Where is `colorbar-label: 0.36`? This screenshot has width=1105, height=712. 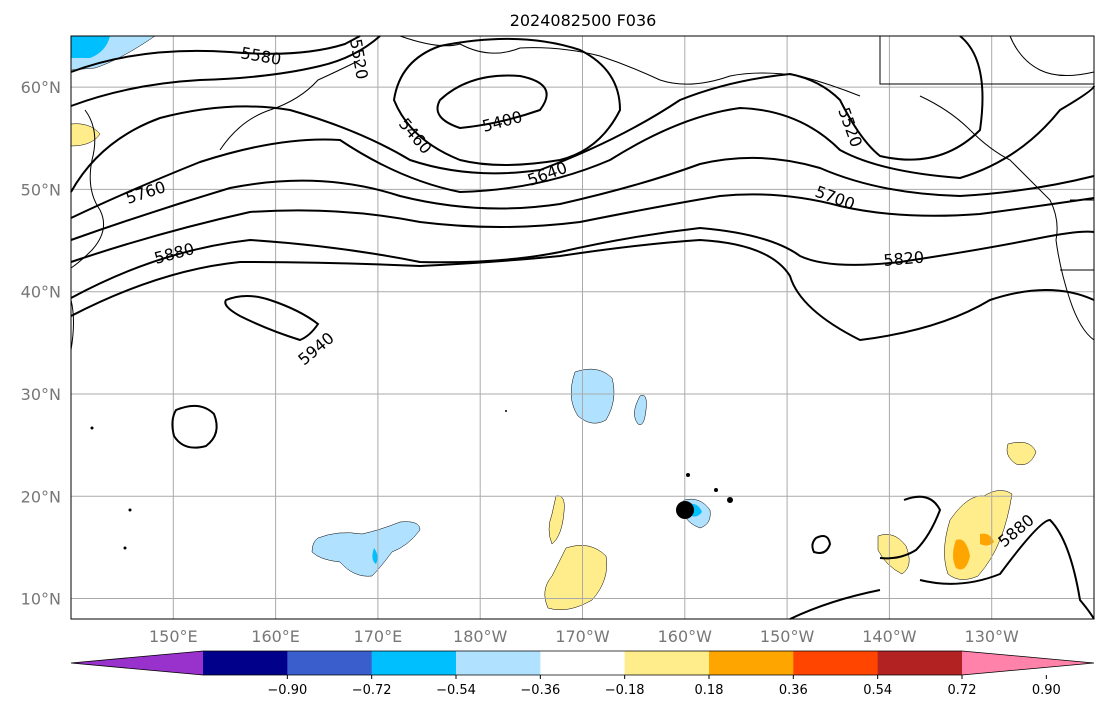 colorbar-label: 0.36 is located at coordinates (793, 690).